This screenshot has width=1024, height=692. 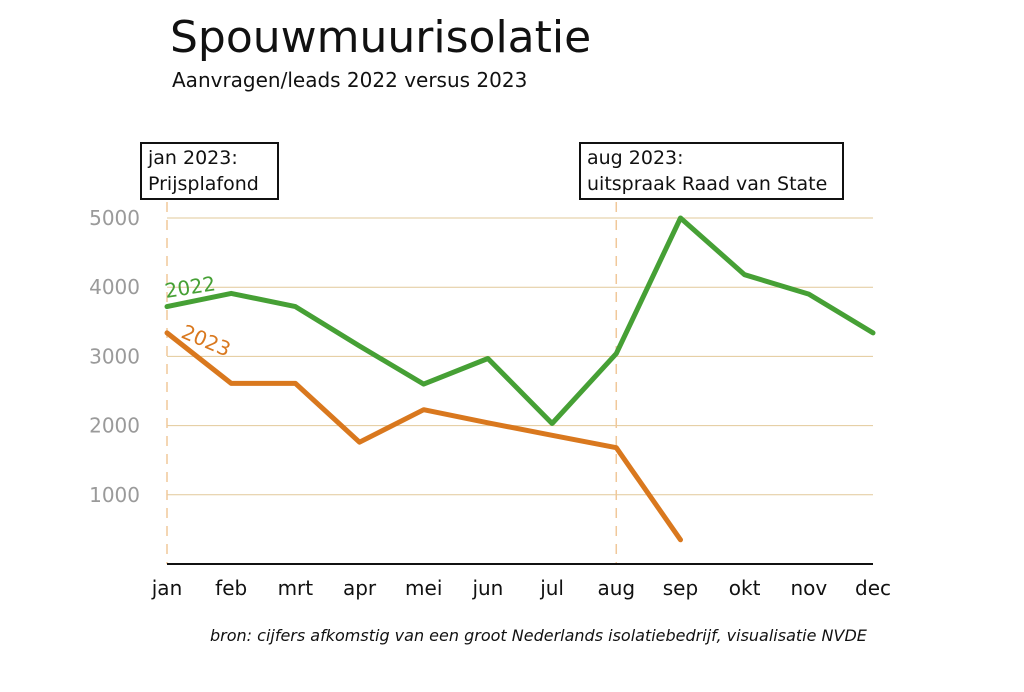 What do you see at coordinates (209, 171) in the screenshot?
I see `annotation-jan-2023: jan 2023: Prijsplafond` at bounding box center [209, 171].